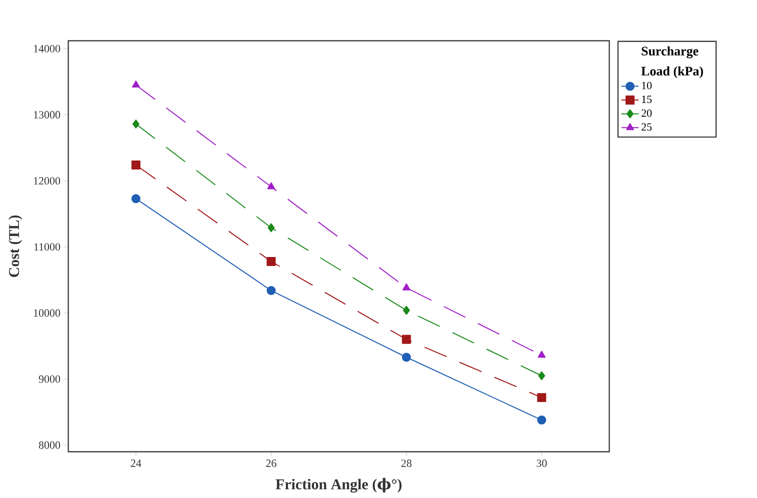 The width and height of the screenshot is (757, 498). I want to click on legend-title: Surcharge Load (kPa), so click(672, 62).